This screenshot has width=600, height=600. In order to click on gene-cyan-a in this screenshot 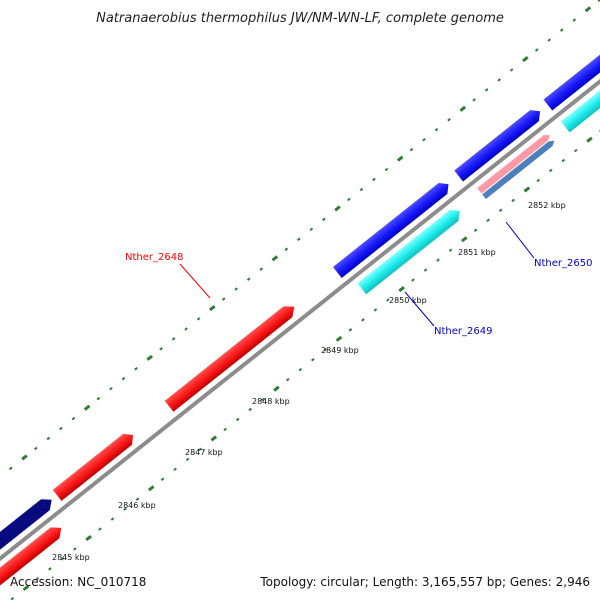, I will do `click(408, 252)`.